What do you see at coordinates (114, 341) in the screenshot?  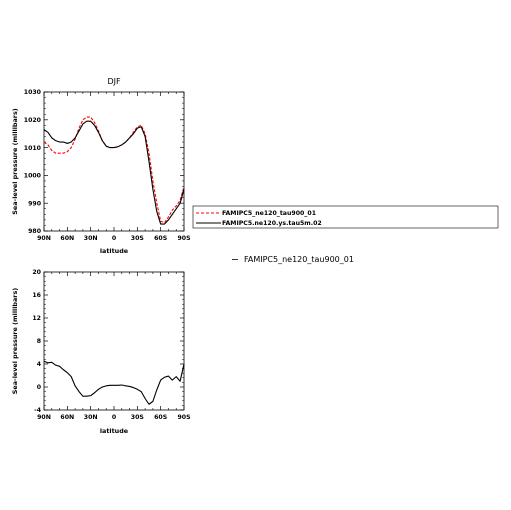 I see `bottom-plot-frame` at bounding box center [114, 341].